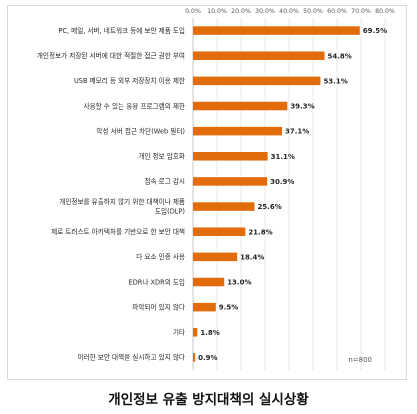 The height and width of the screenshot is (414, 417). Describe the element at coordinates (161, 156) in the screenshot. I see `category-label: 개인 정보 암호화` at that location.